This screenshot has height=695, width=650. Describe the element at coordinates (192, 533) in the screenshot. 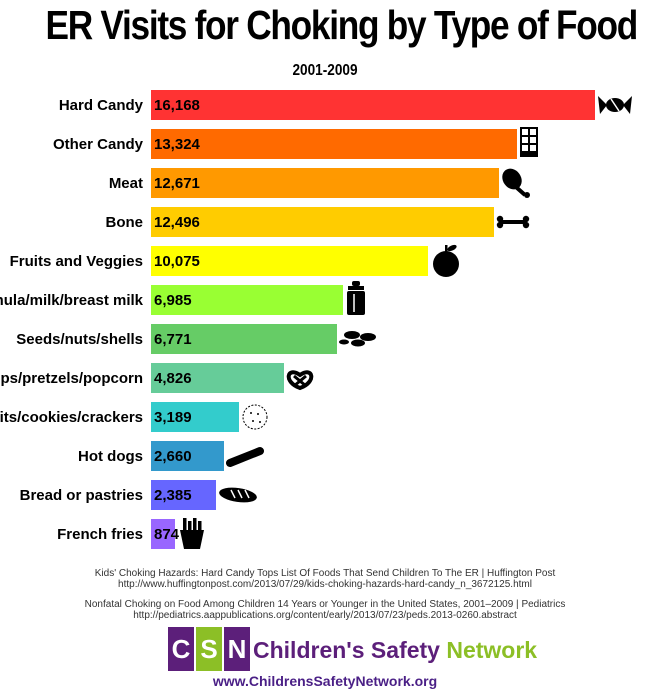

I see `french-fries-icon` at that location.